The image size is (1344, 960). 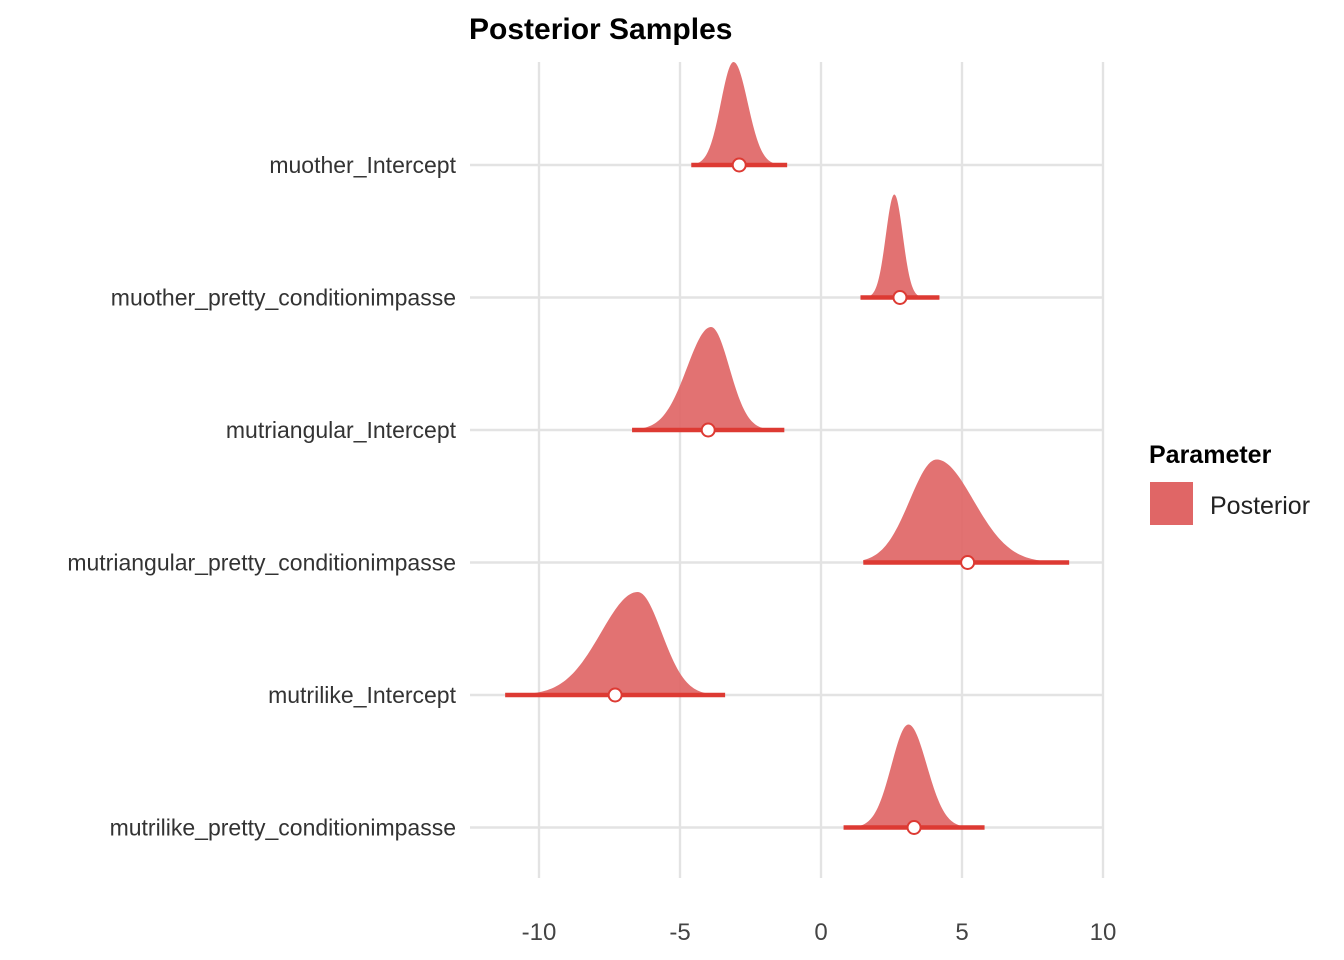 What do you see at coordinates (739, 113) in the screenshot?
I see `density-muother_Intercept` at bounding box center [739, 113].